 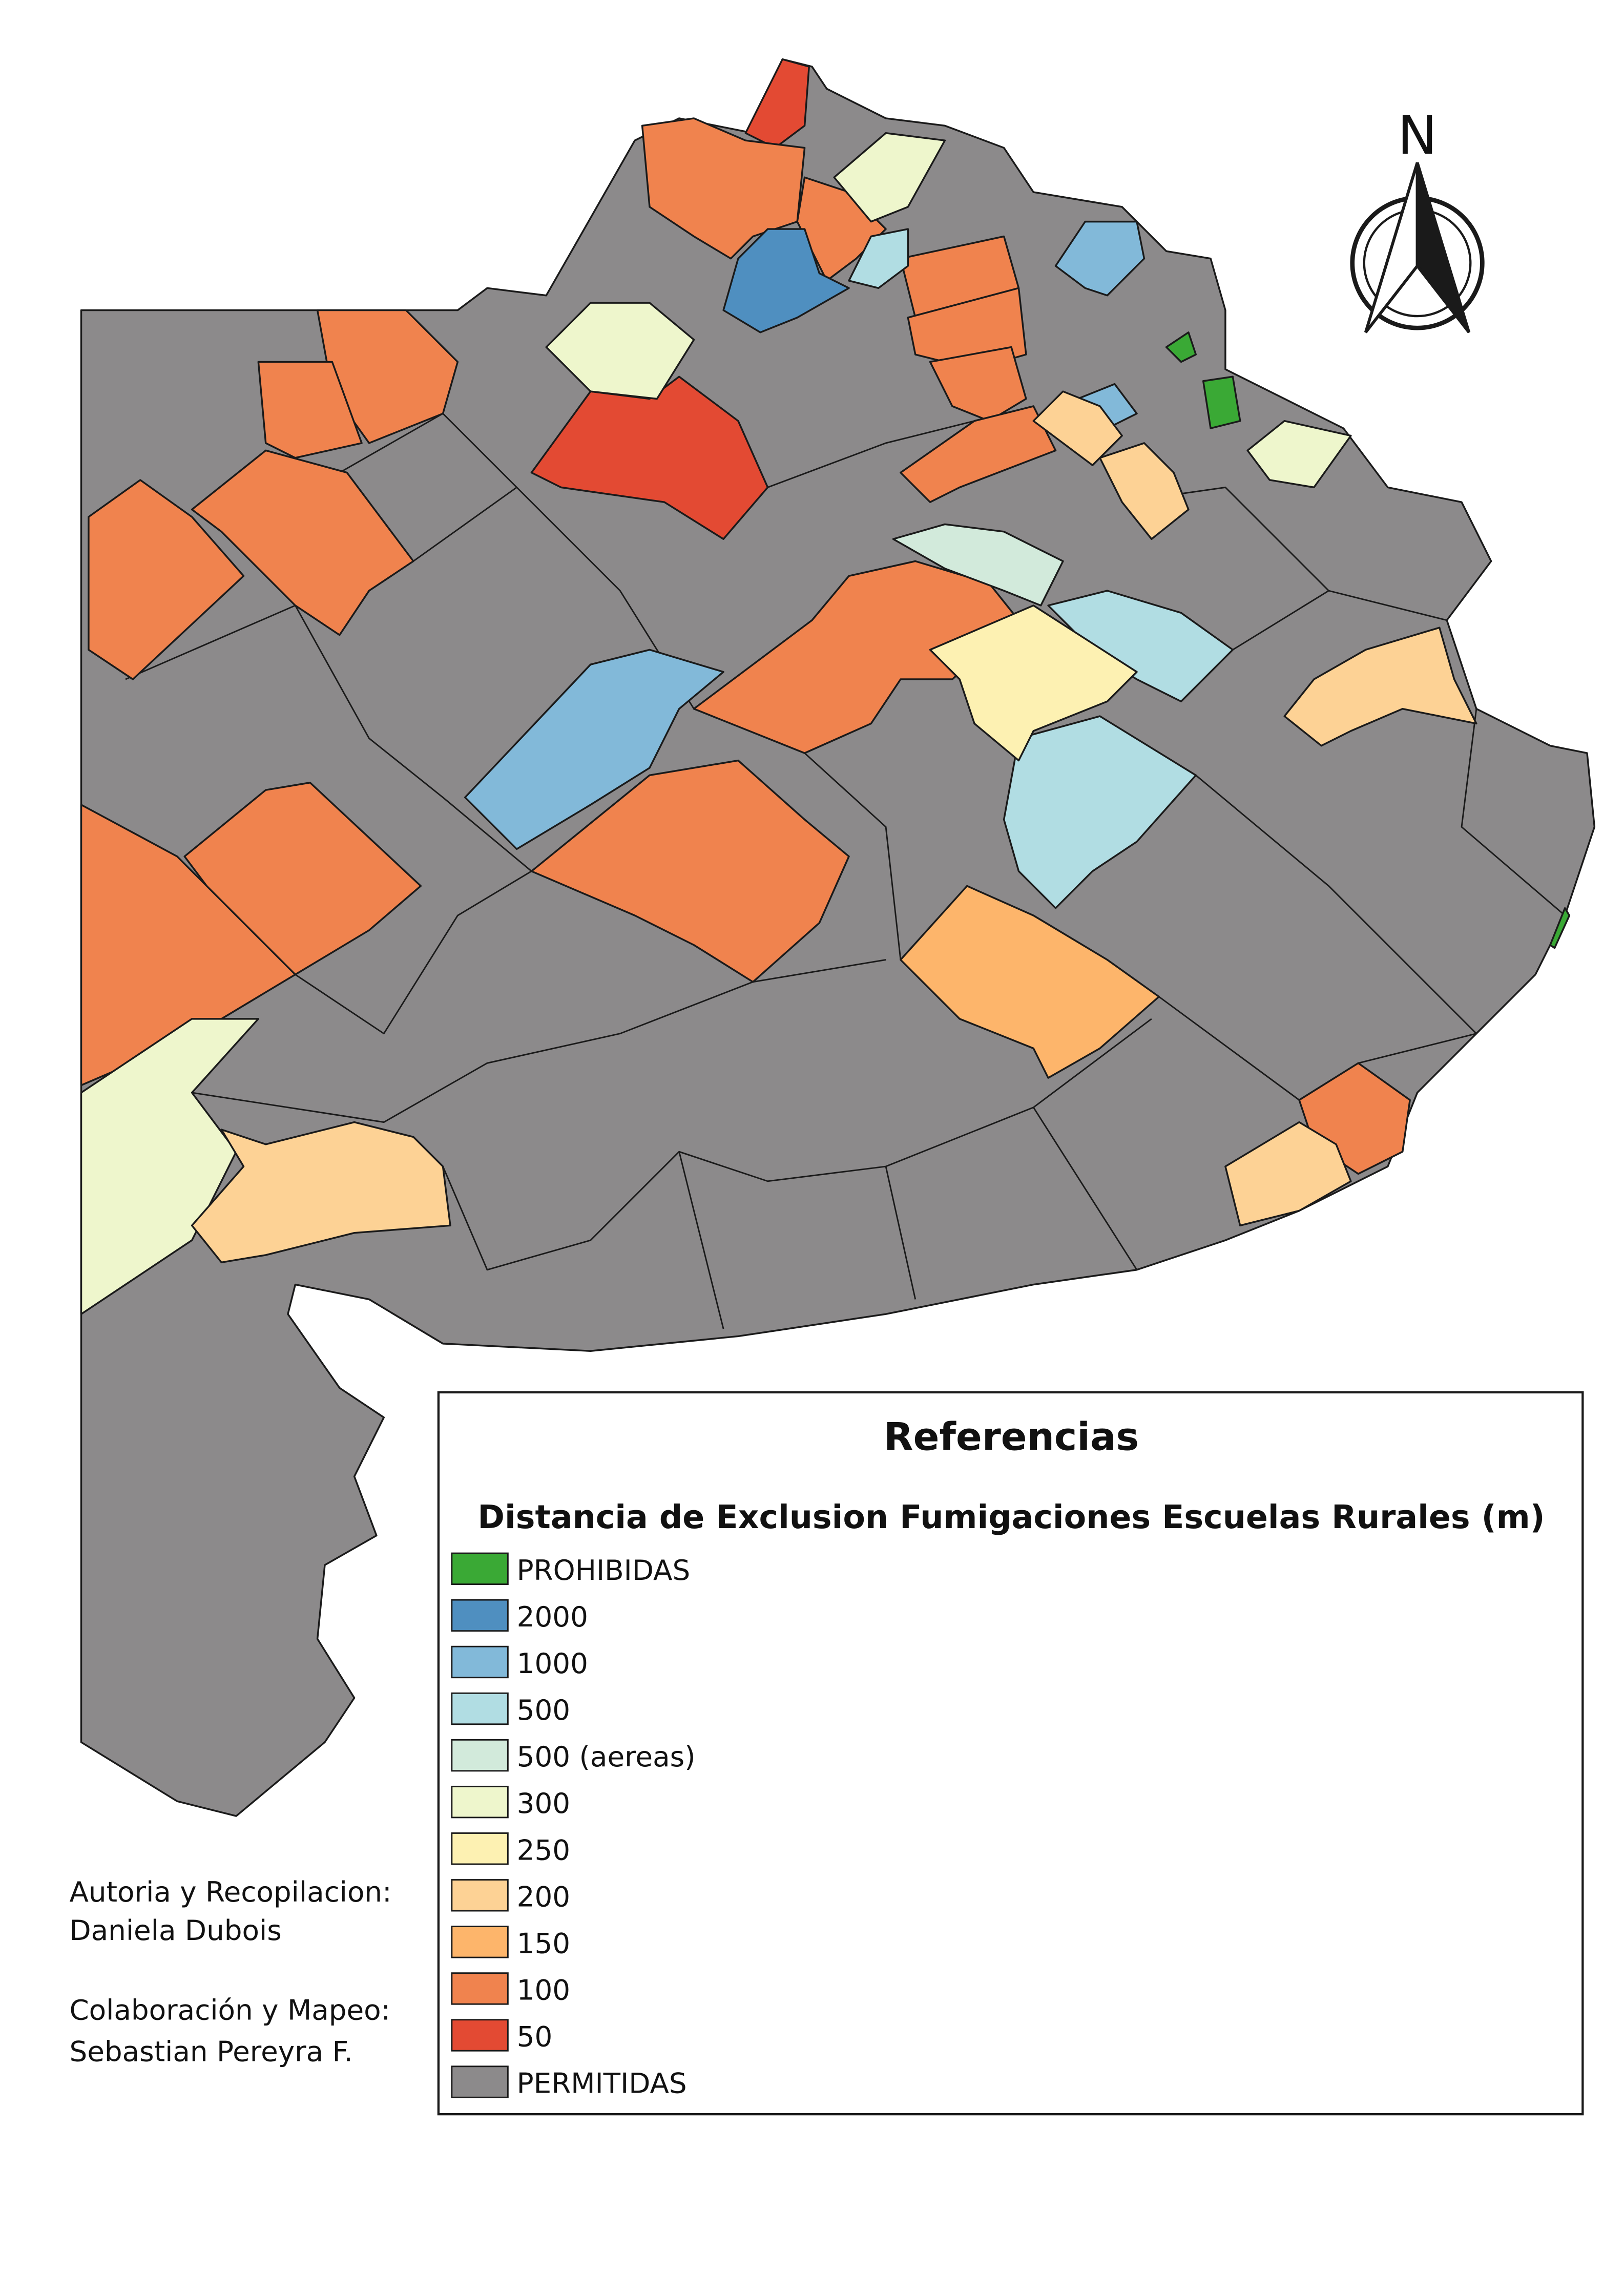 What do you see at coordinates (544, 1710) in the screenshot?
I see `legend-label: 500` at bounding box center [544, 1710].